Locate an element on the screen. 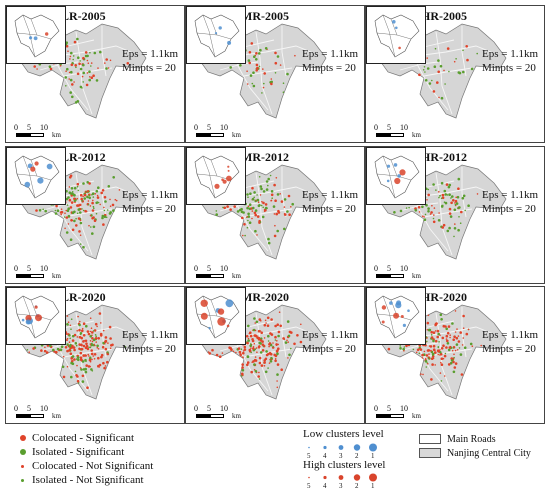 The image size is (550, 494). legend-isolated-significant: Isolated - Significant is located at coordinates (72, 452).